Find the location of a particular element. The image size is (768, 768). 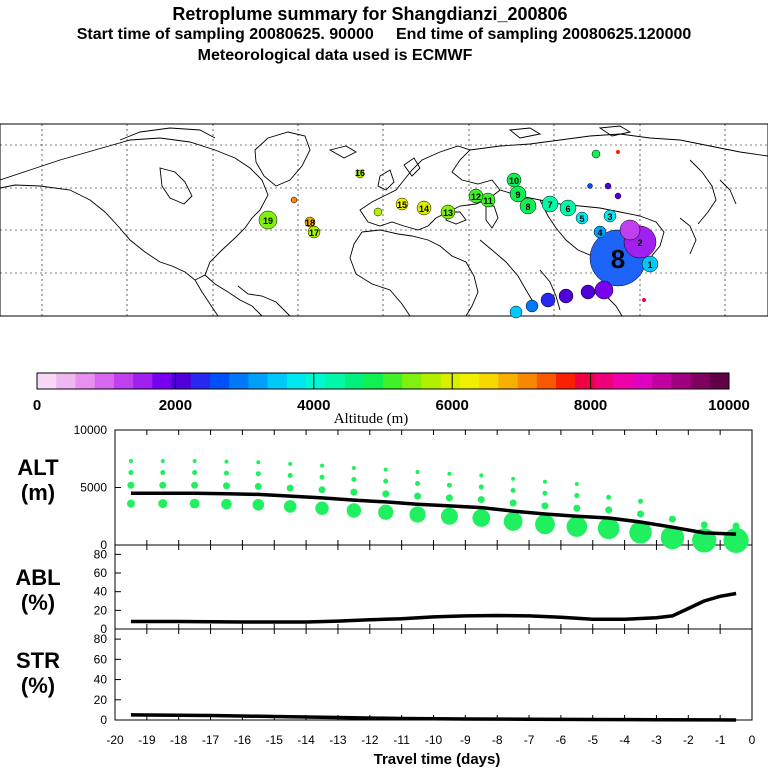

series-line-abl is located at coordinates (433, 607).